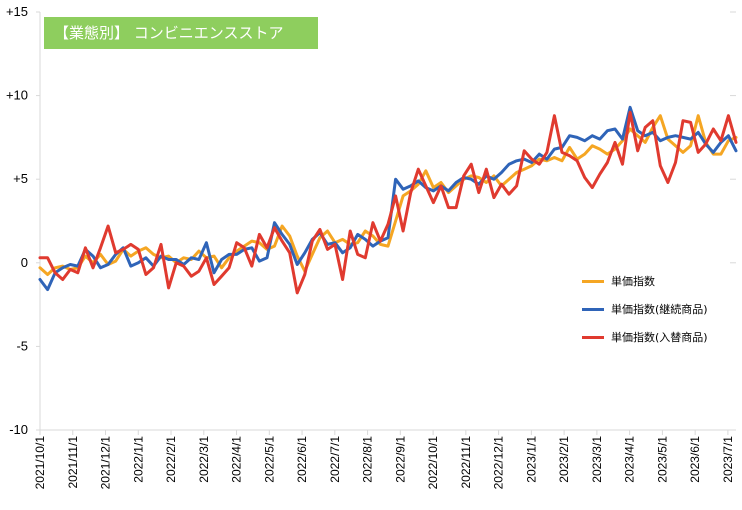 Image resolution: width=742 pixels, height=510 pixels. What do you see at coordinates (106, 463) in the screenshot?
I see `x-tick-label: 2021/12/1` at bounding box center [106, 463].